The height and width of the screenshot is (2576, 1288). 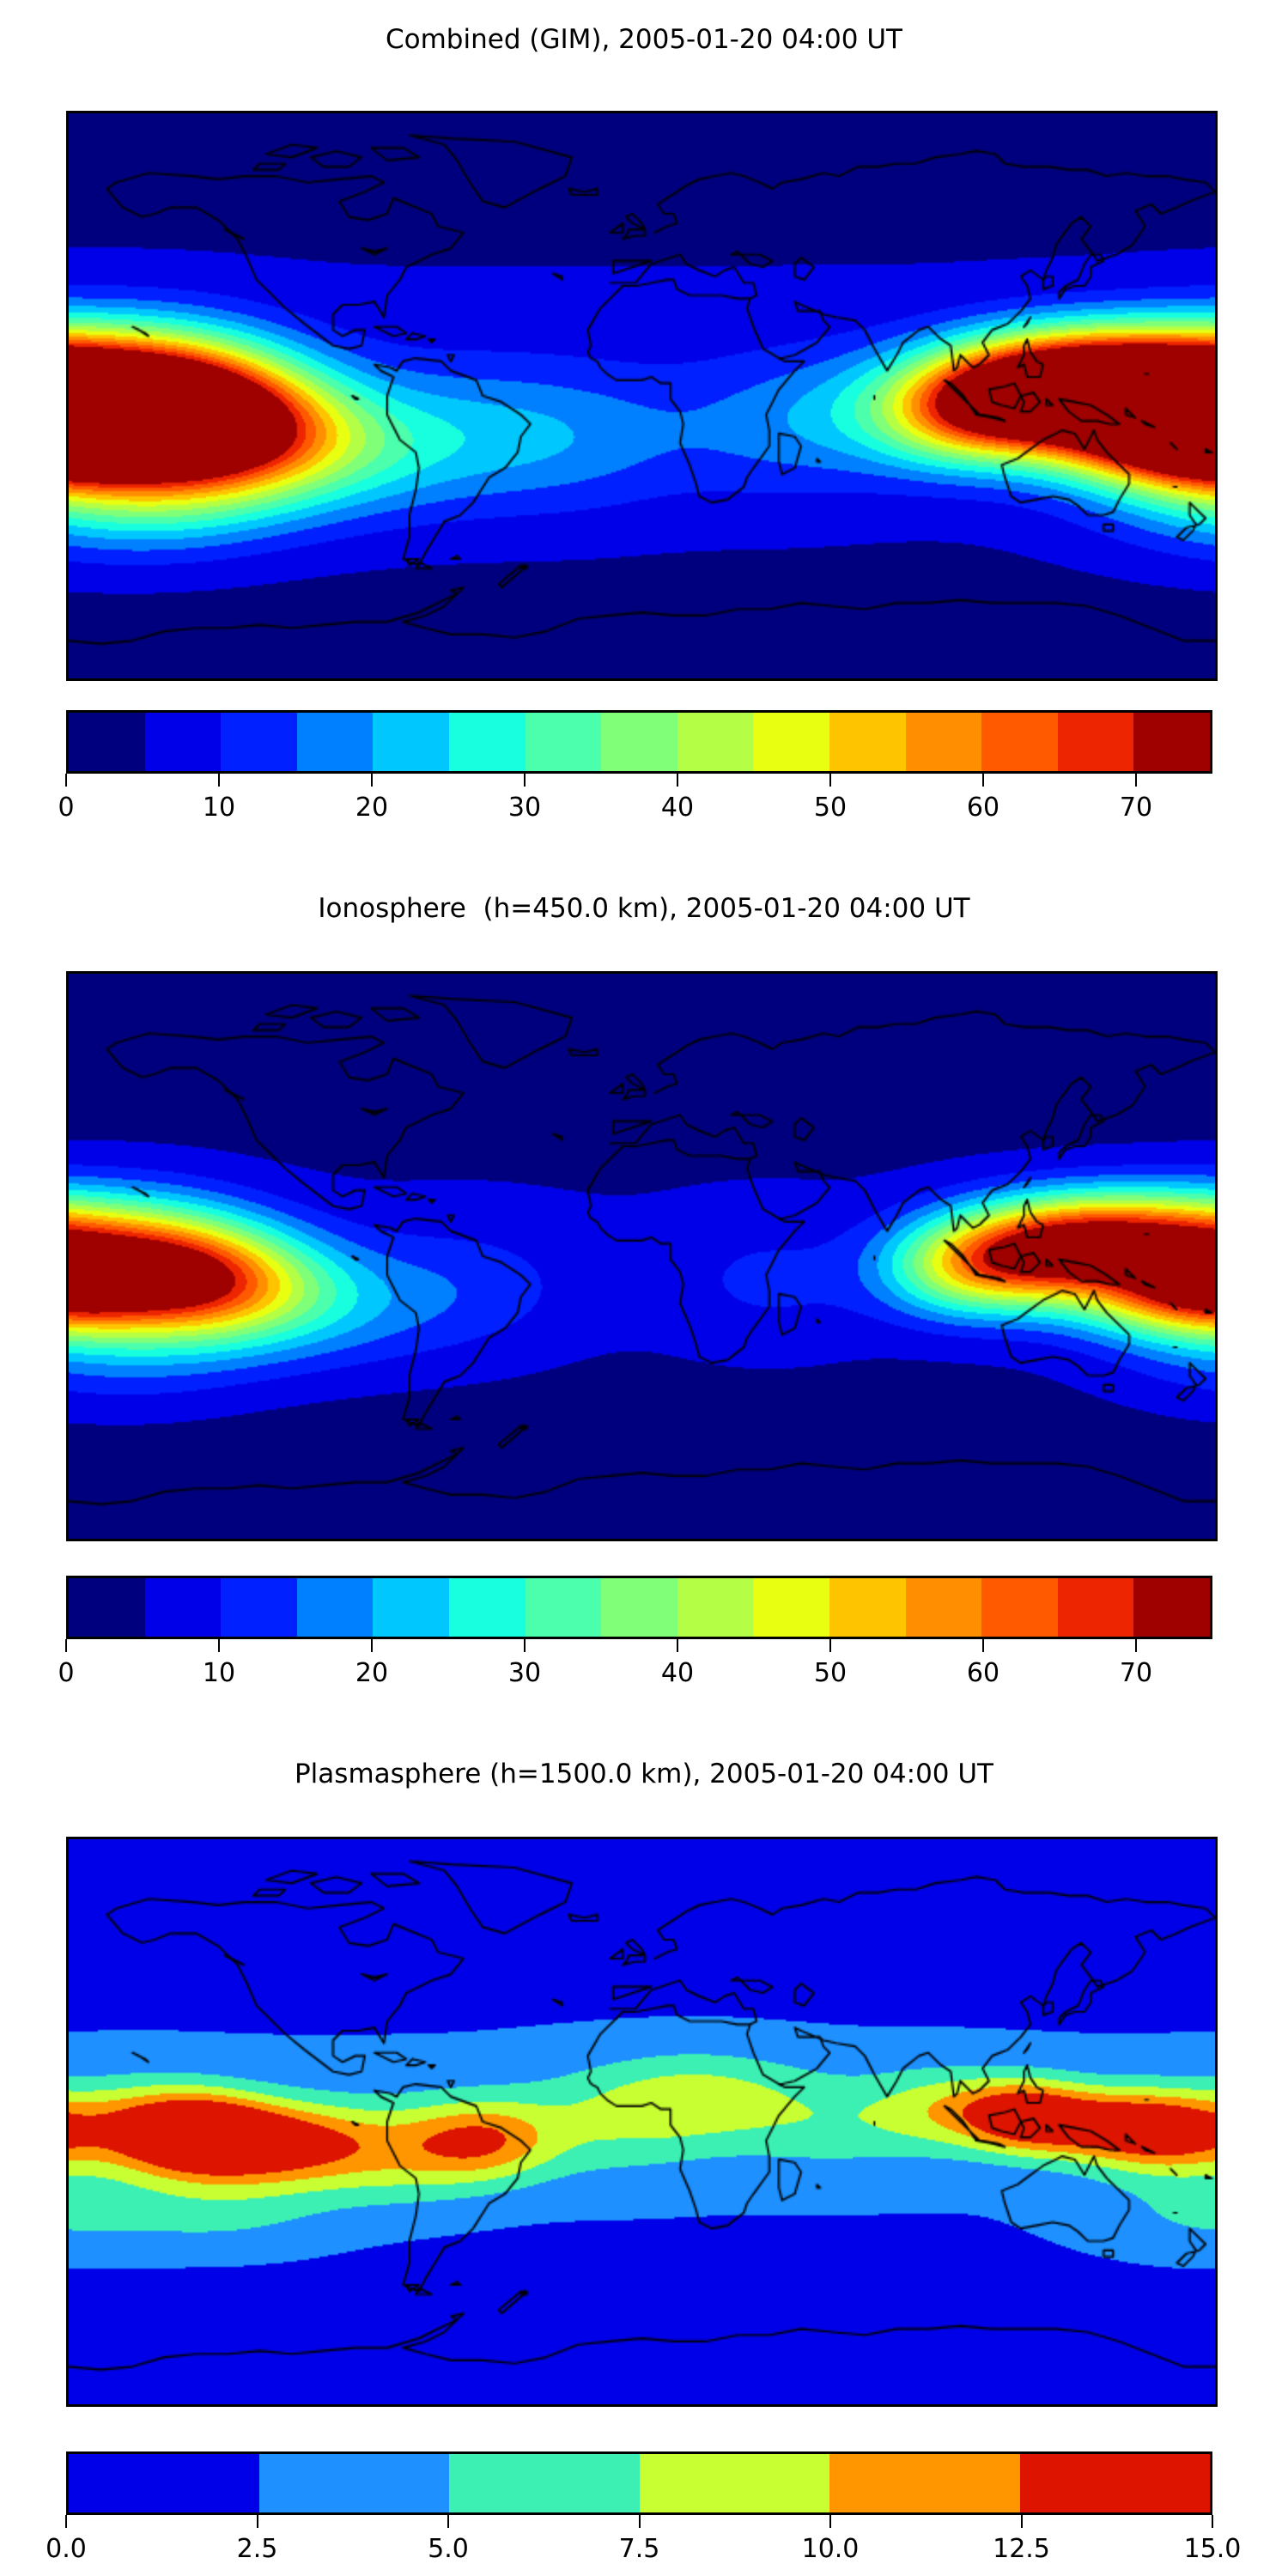 I want to click on colorbar-plasmasphere: 0.0 2.5 5.0 7.5 10.0 12.5 15.0, so click(x=643, y=2512).